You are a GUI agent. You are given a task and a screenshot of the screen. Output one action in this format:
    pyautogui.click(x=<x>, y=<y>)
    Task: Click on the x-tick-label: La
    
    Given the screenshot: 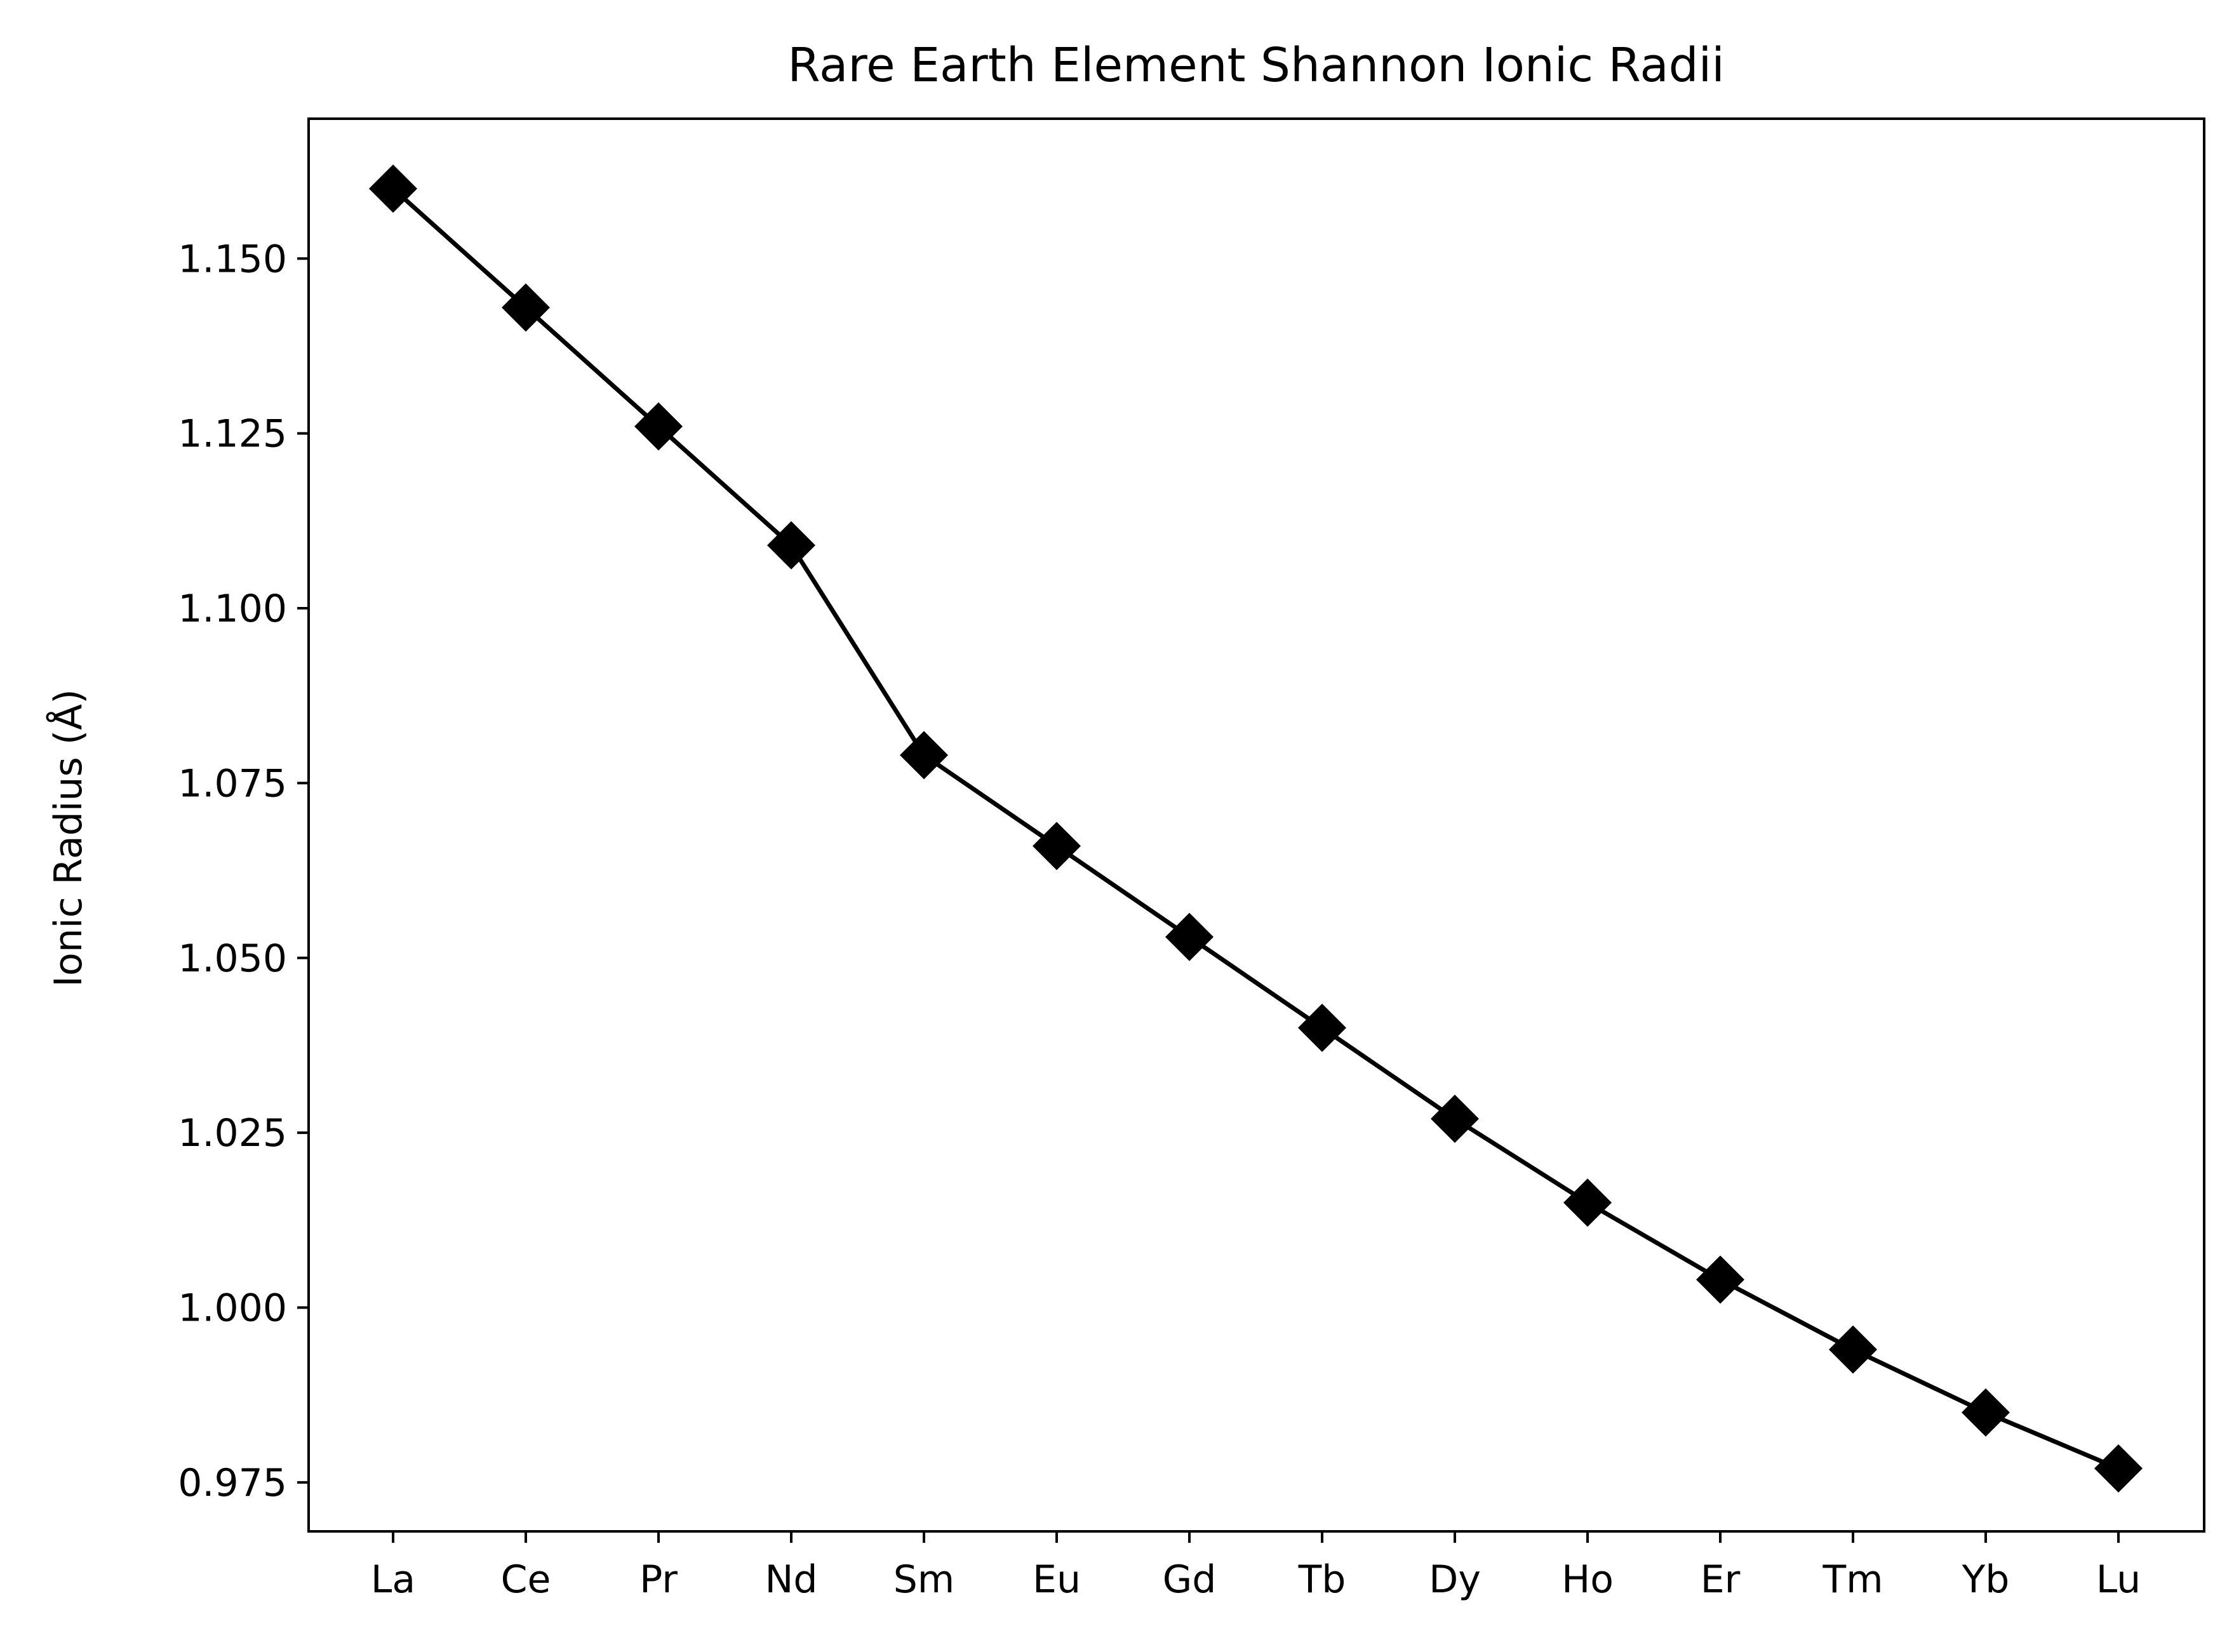 What is the action you would take?
    pyautogui.click(x=393, y=1579)
    